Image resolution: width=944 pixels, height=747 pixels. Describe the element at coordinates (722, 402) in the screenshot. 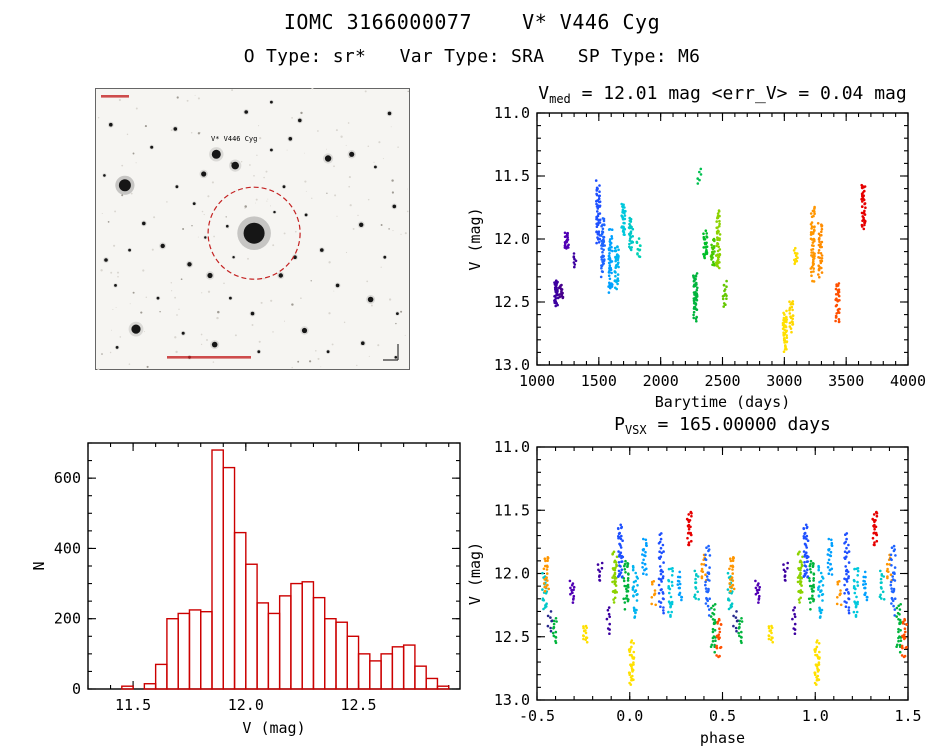

I see `x-axis-label: Barytime (days)` at that location.